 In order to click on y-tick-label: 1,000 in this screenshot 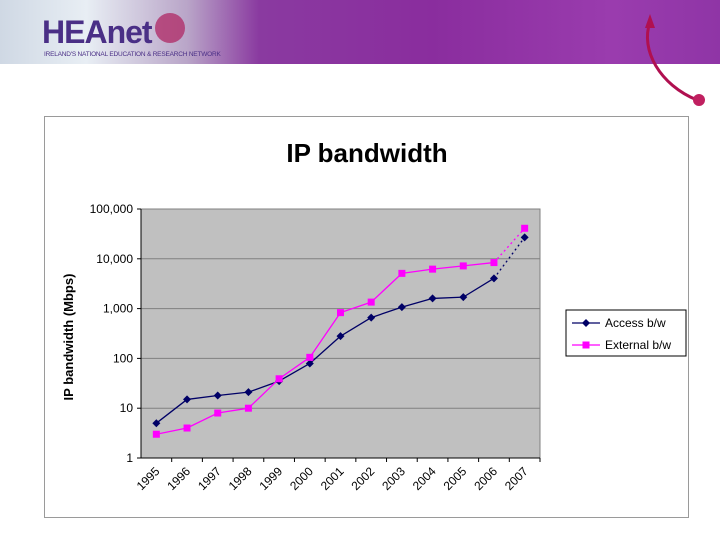, I will do `click(118, 309)`.